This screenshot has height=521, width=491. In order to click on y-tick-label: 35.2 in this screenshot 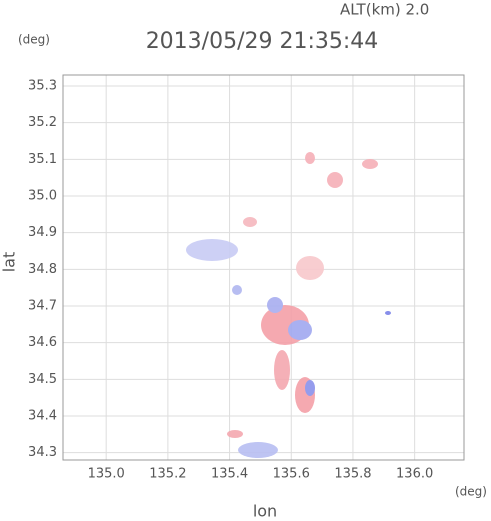, I will do `click(42, 122)`.